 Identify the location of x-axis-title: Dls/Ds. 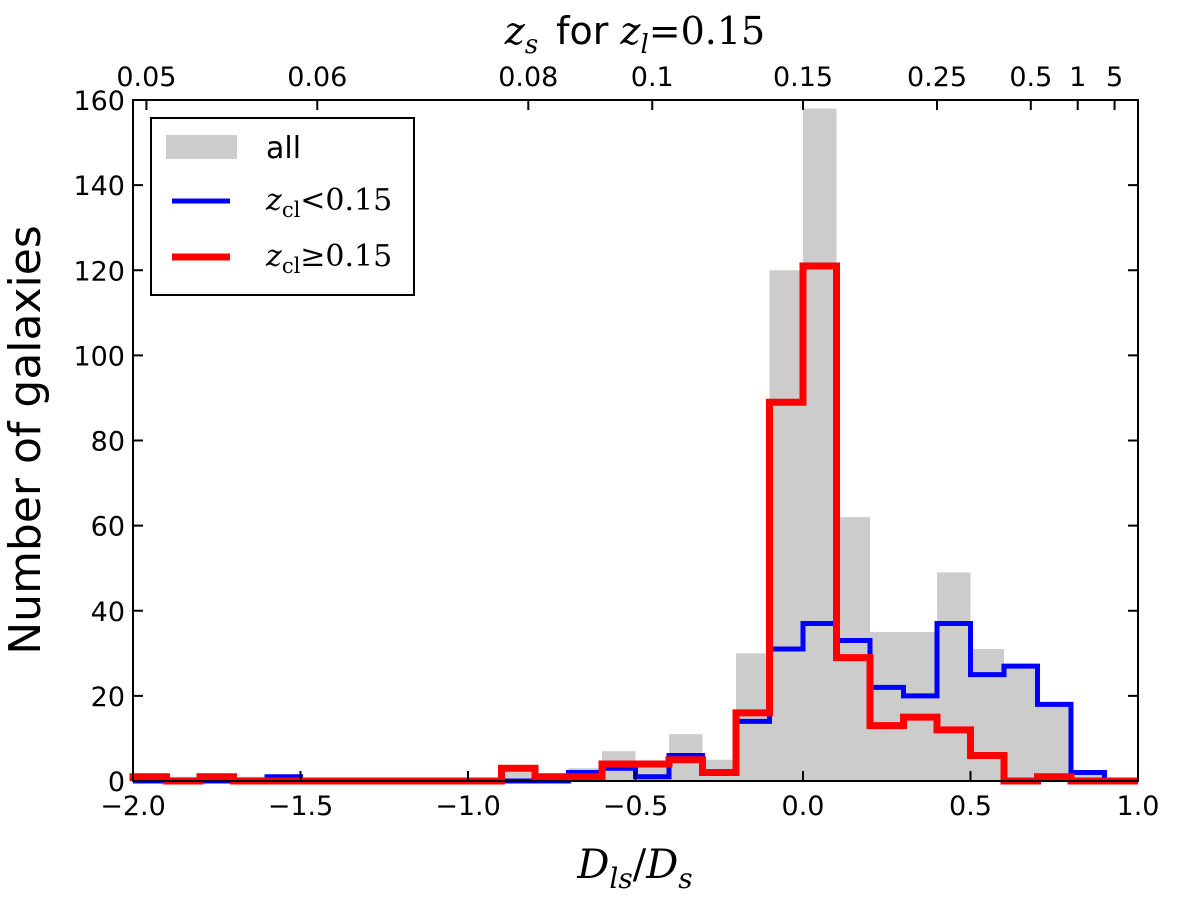
(634, 868).